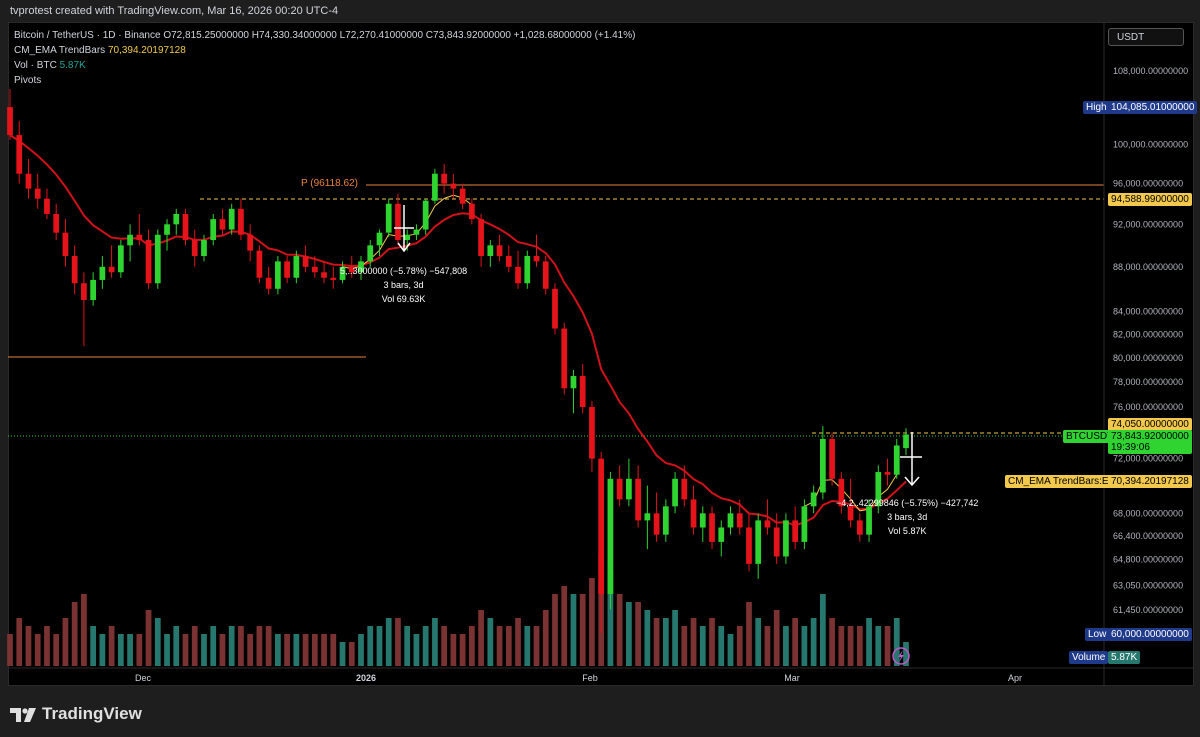 This screenshot has height=737, width=1200. What do you see at coordinates (87, 35) in the screenshot?
I see `symbol-name: Bitcoin / TetherUS · 1D · Binance` at bounding box center [87, 35].